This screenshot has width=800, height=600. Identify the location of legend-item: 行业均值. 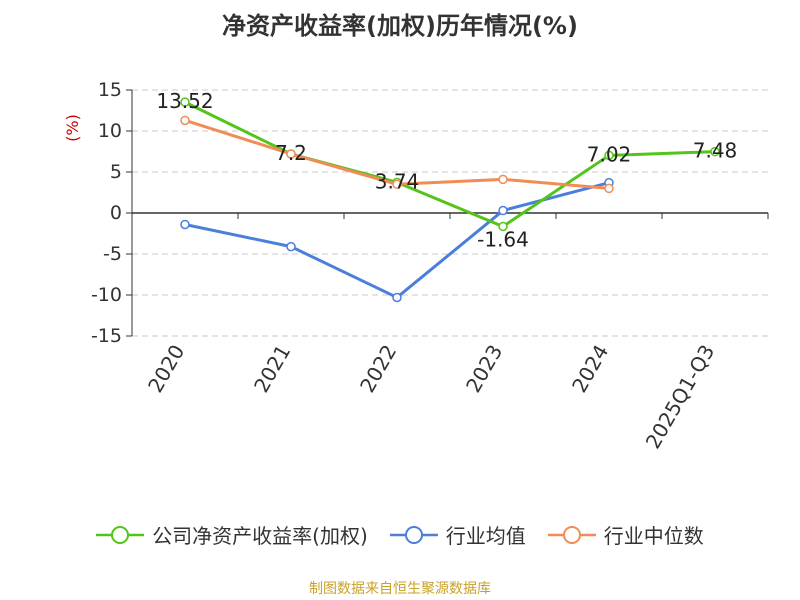
(457, 534).